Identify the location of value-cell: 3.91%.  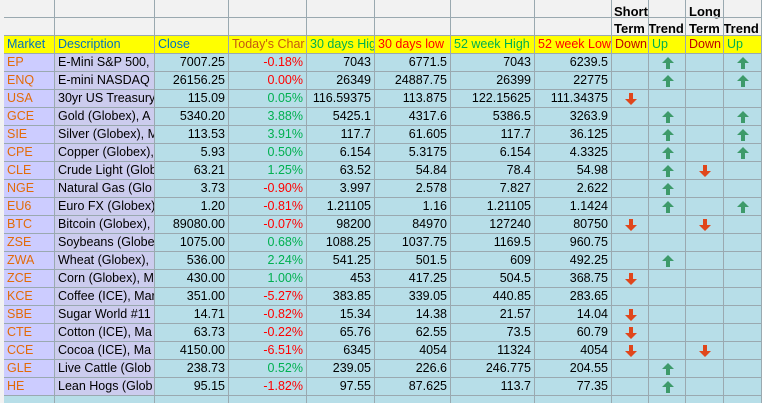
(268, 135).